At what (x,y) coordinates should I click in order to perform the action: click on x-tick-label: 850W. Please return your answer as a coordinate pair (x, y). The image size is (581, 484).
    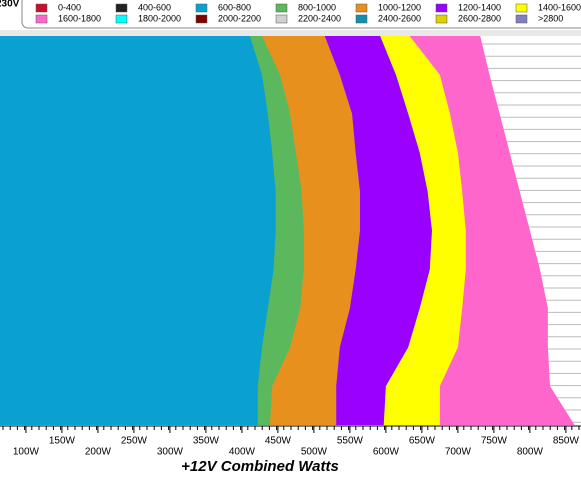
    Looking at the image, I should click on (566, 441).